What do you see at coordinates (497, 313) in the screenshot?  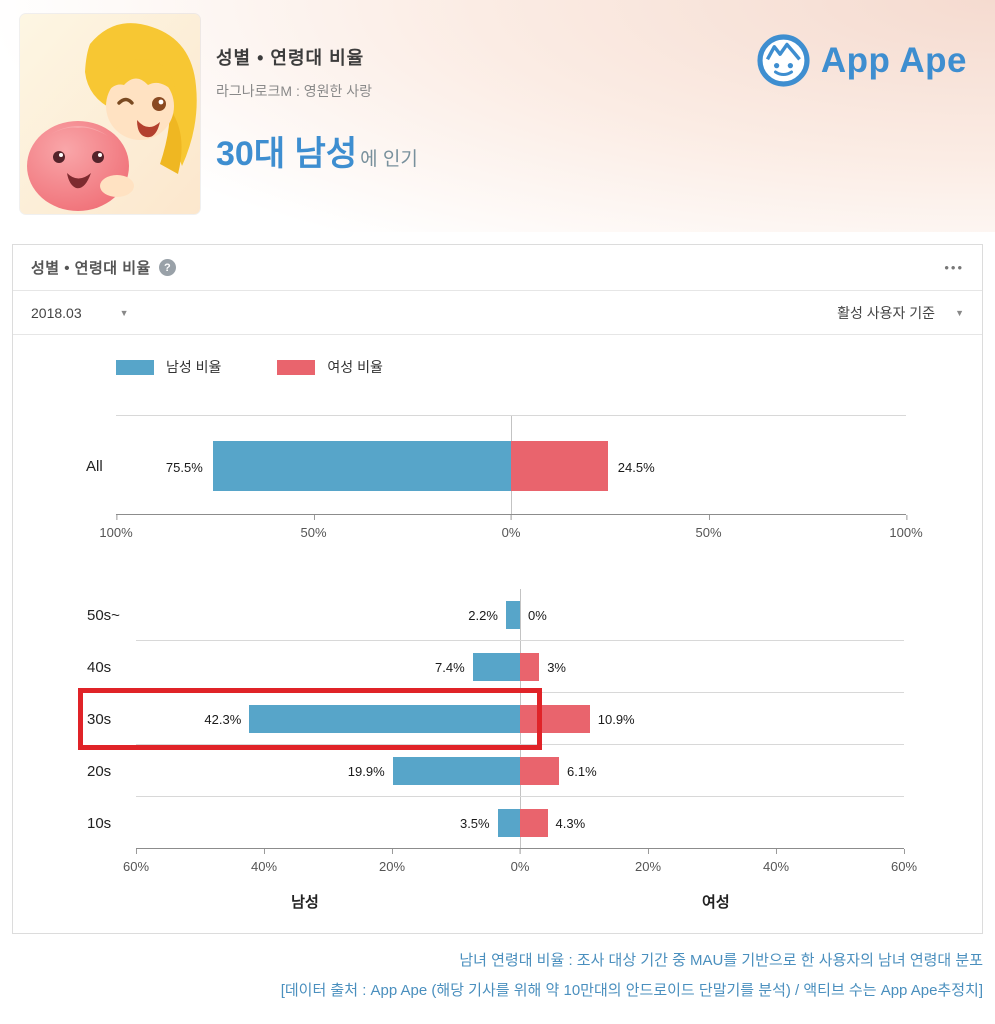 I see `filter-row: 2018.03 ▼ 활성 사용자 기준 ▼` at bounding box center [497, 313].